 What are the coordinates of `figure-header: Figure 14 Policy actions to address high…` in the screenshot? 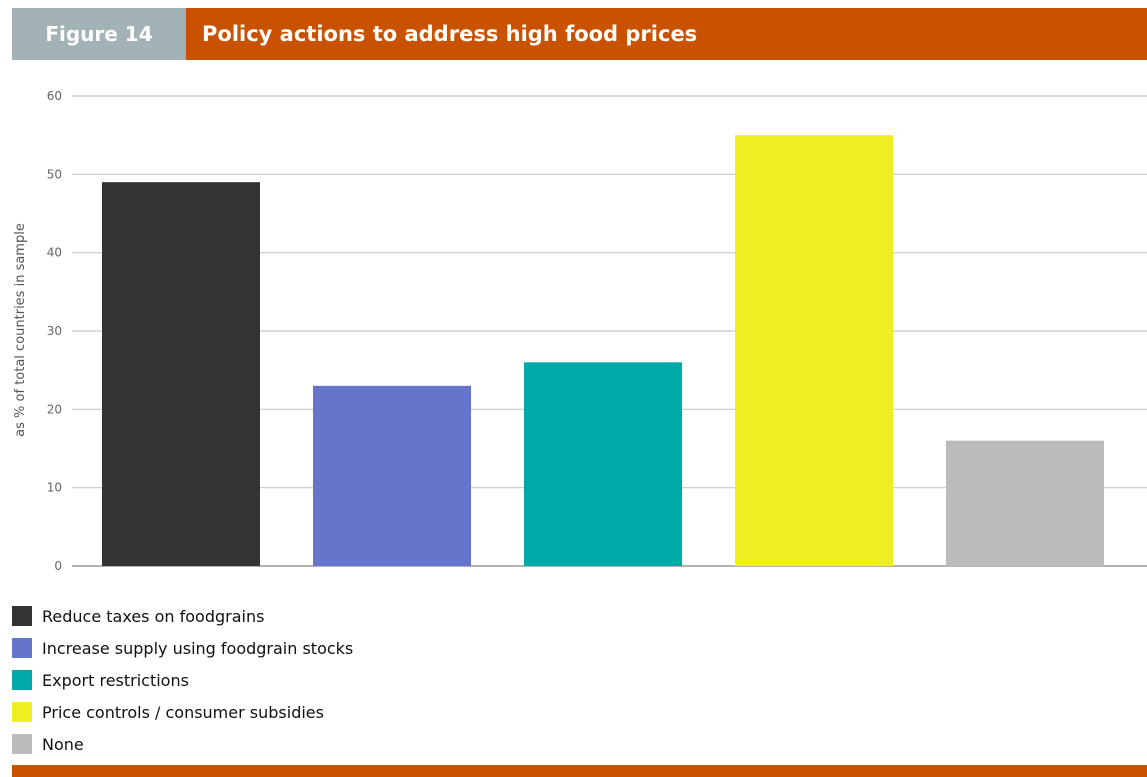 It's located at (579, 34).